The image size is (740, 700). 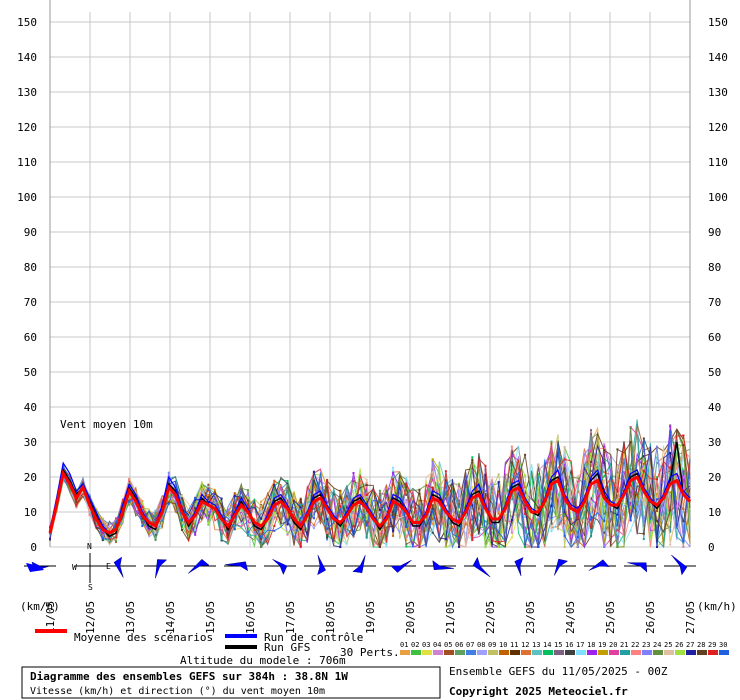 What do you see at coordinates (241, 636) in the screenshot?
I see `legend-control-swatch` at bounding box center [241, 636].